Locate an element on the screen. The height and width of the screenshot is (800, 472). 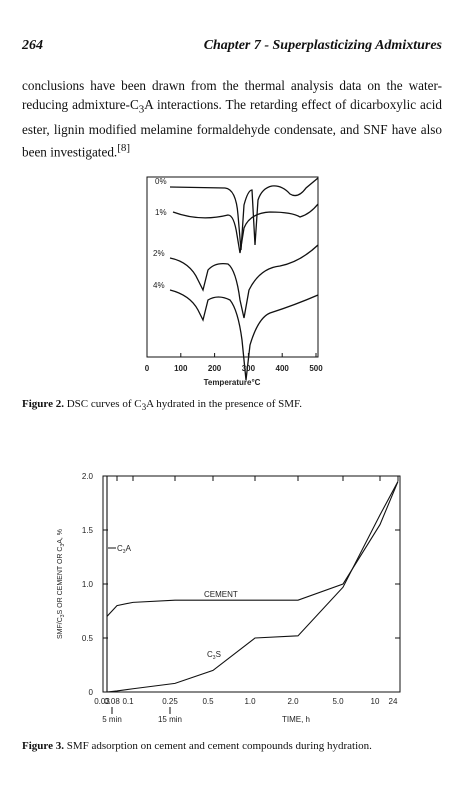
caption-text: DSC curves of C is located at coordinates (102, 404).